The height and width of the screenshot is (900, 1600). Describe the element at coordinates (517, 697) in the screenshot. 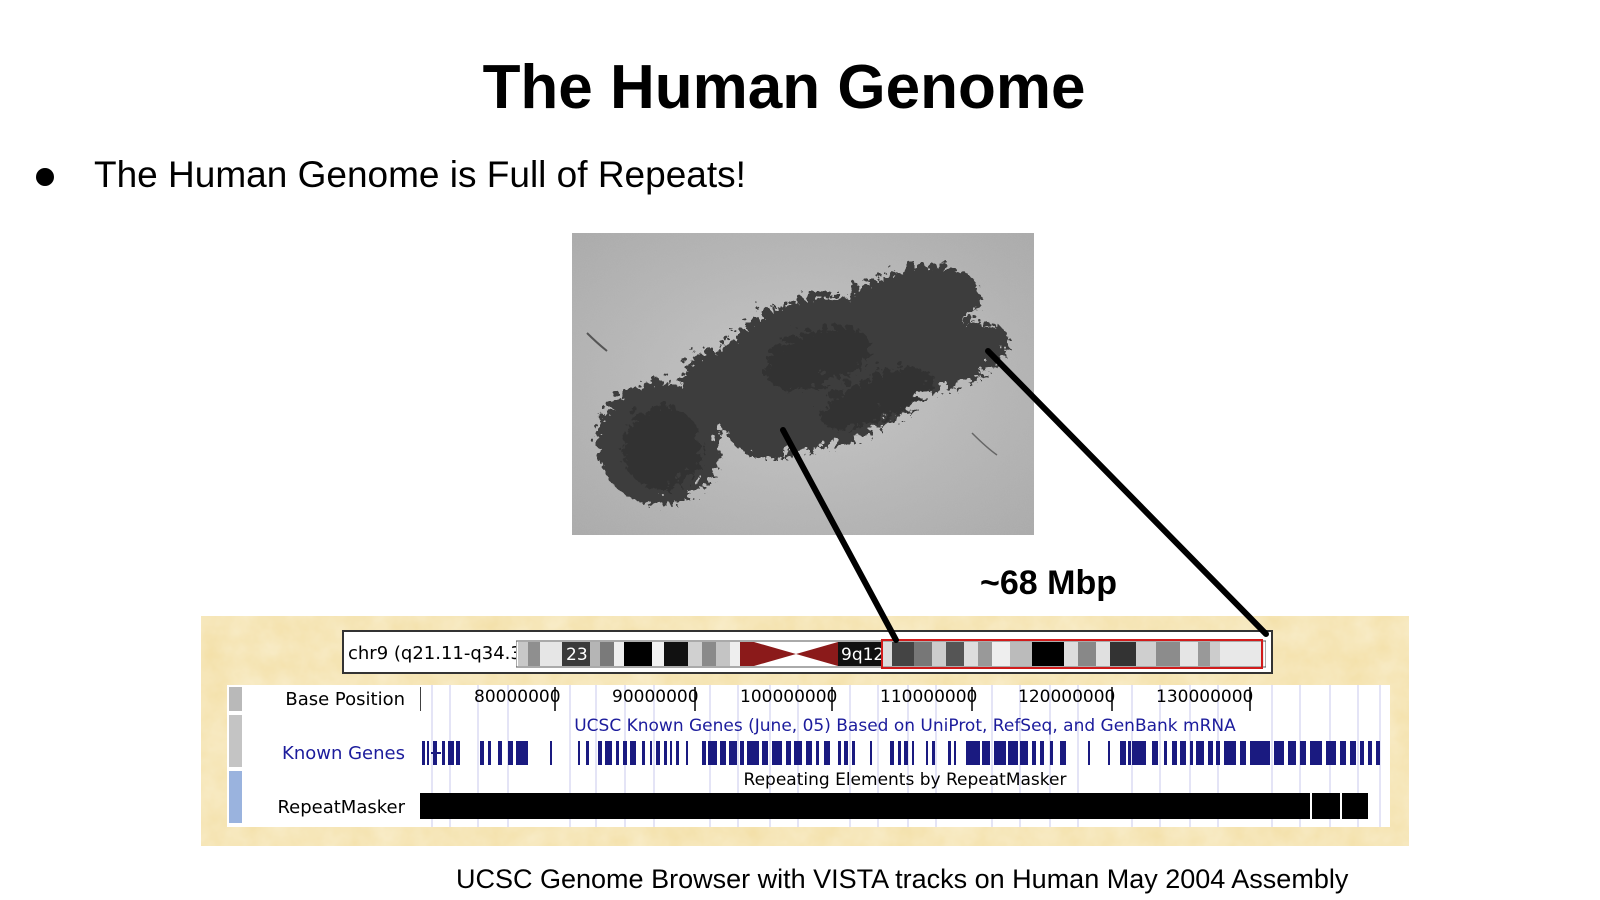

I see `tick-80000000: 80000000` at that location.